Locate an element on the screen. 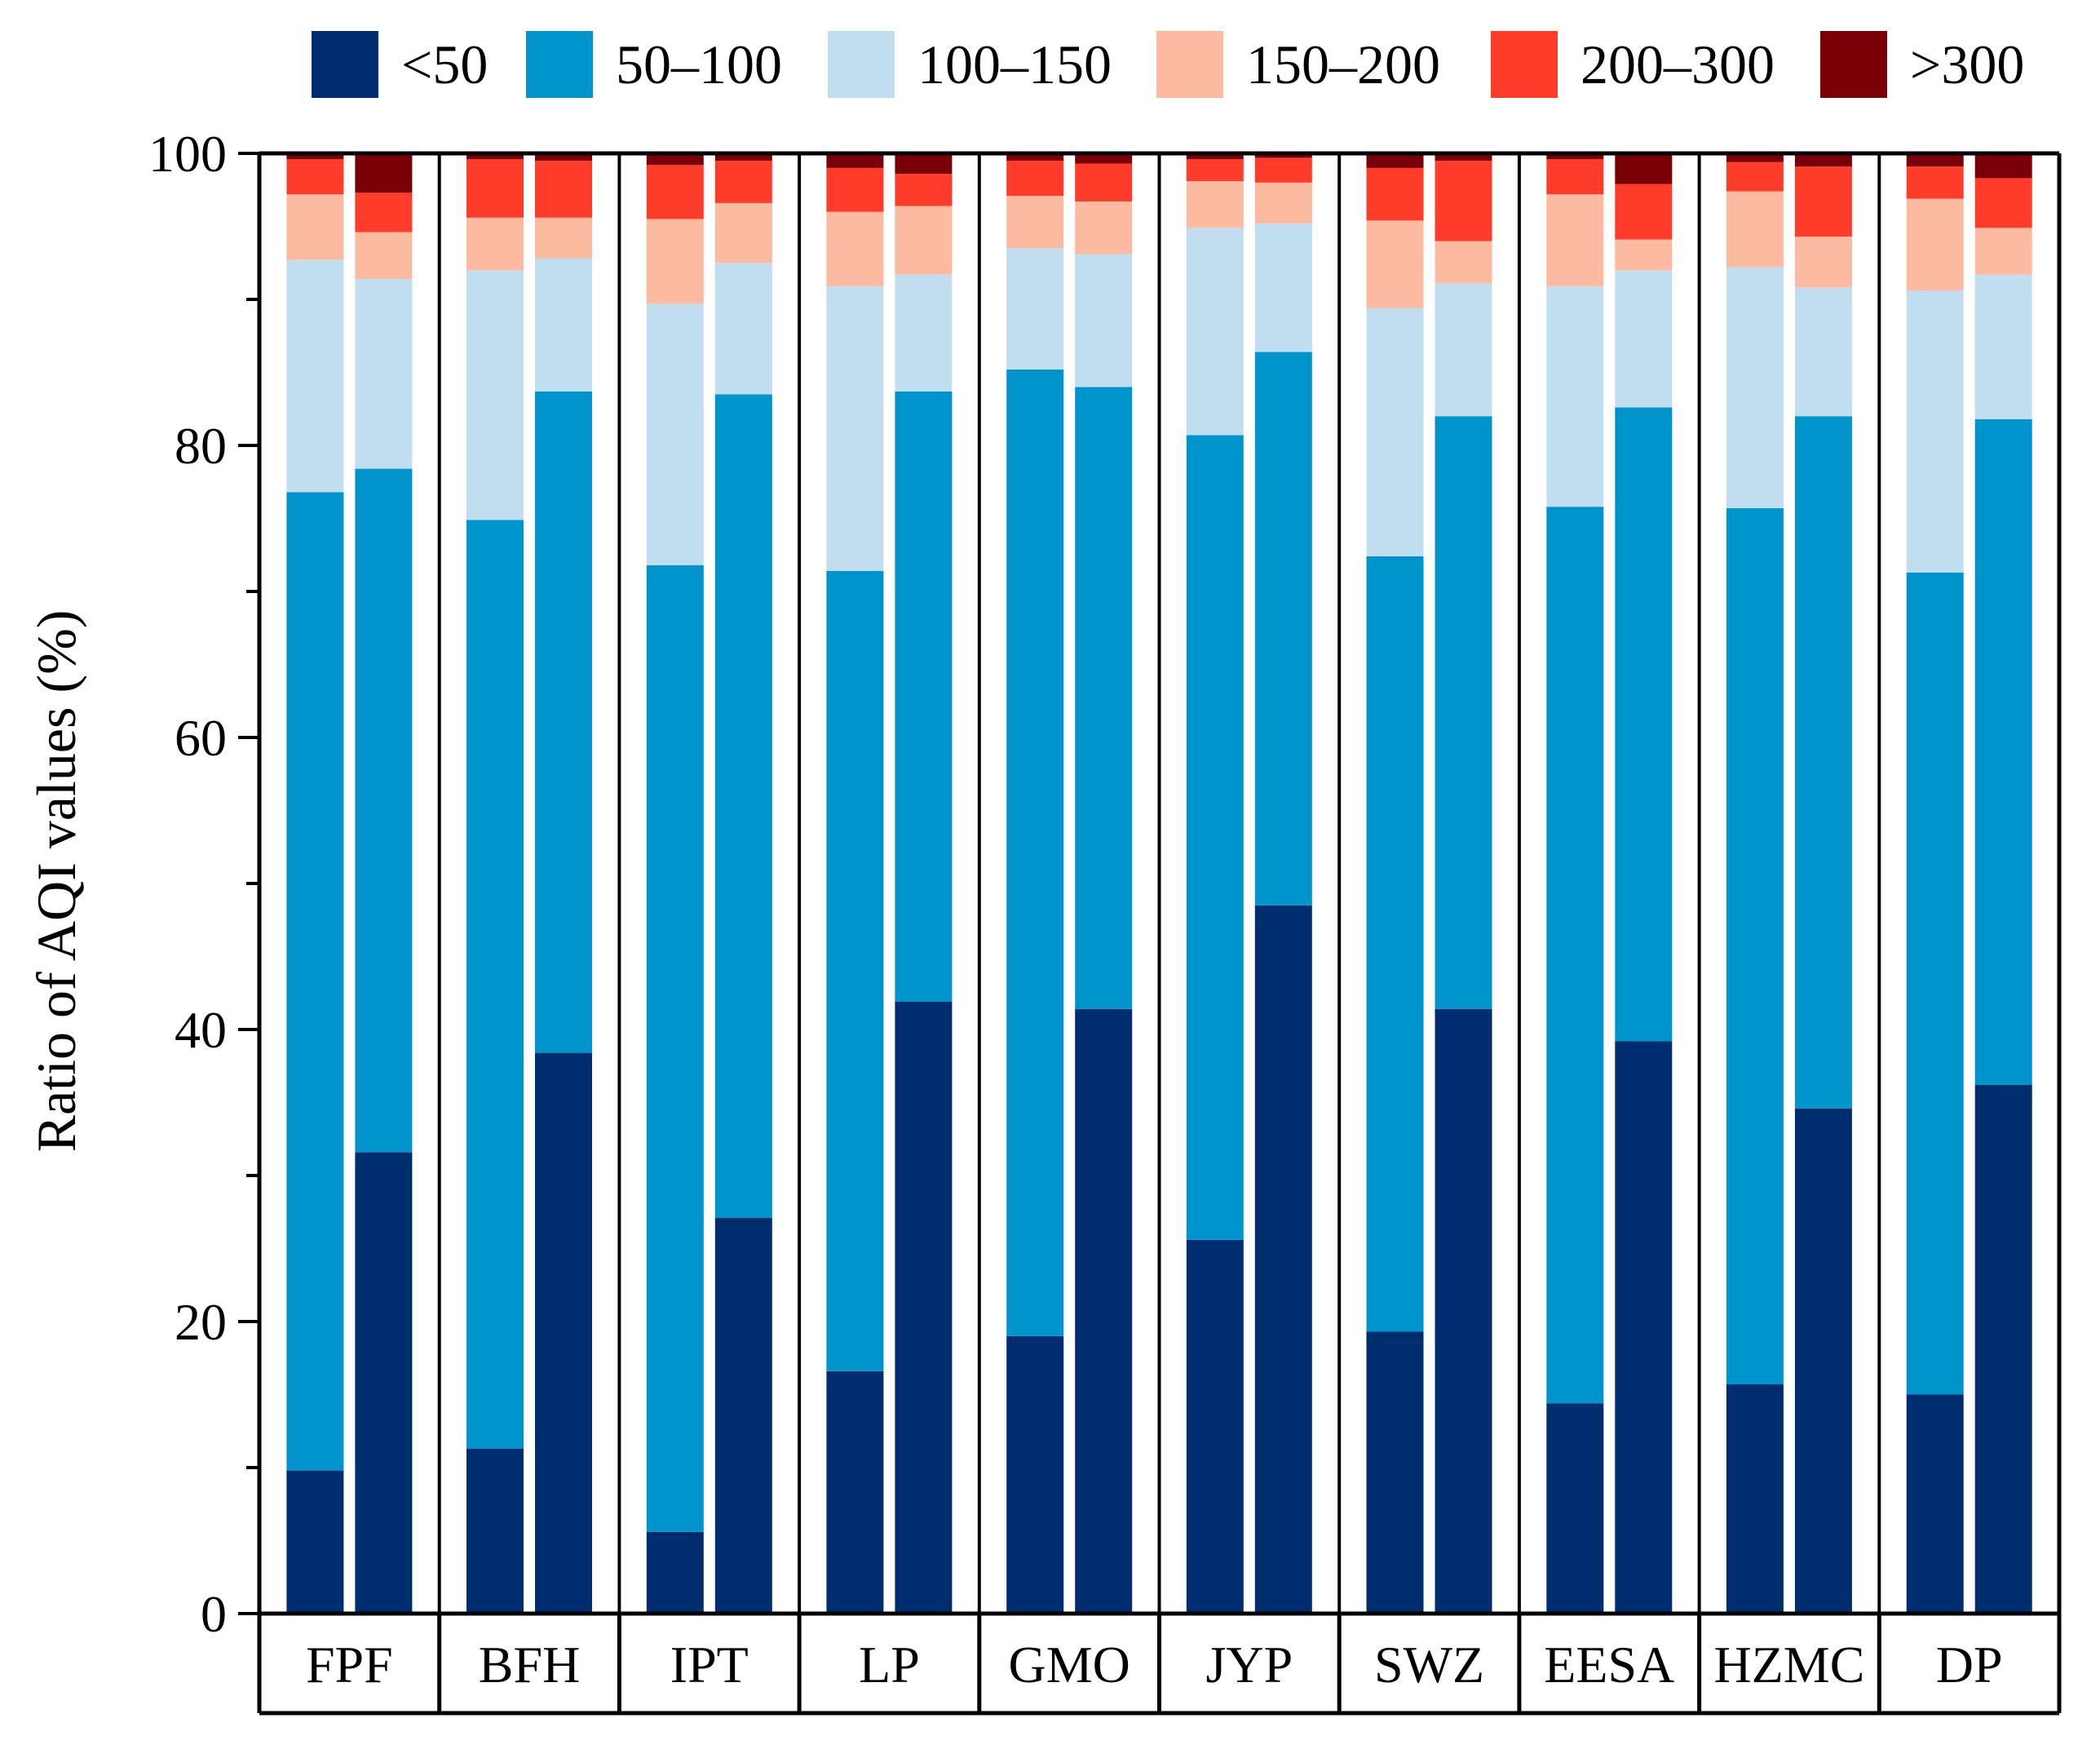 Image resolution: width=2100 pixels, height=1749 pixels. bar-segment-dp-2-s0 is located at coordinates (2003, 1349).